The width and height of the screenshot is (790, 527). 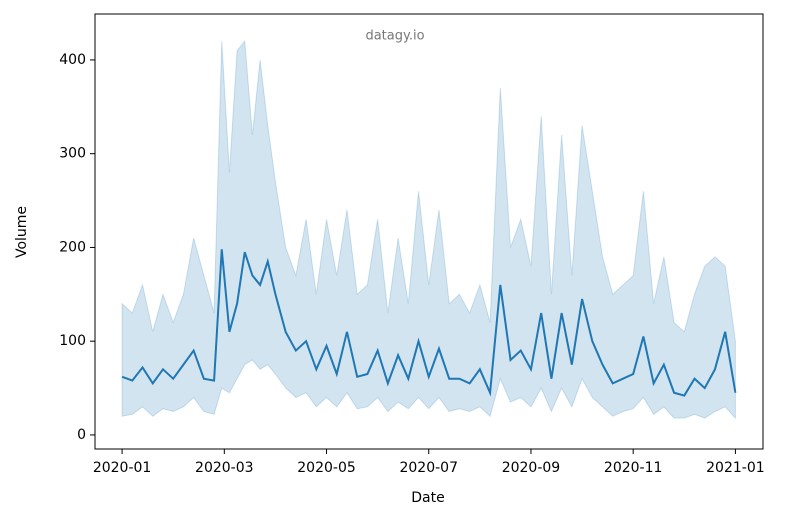 What do you see at coordinates (394, 36) in the screenshot?
I see `watermark: datagy.io` at bounding box center [394, 36].